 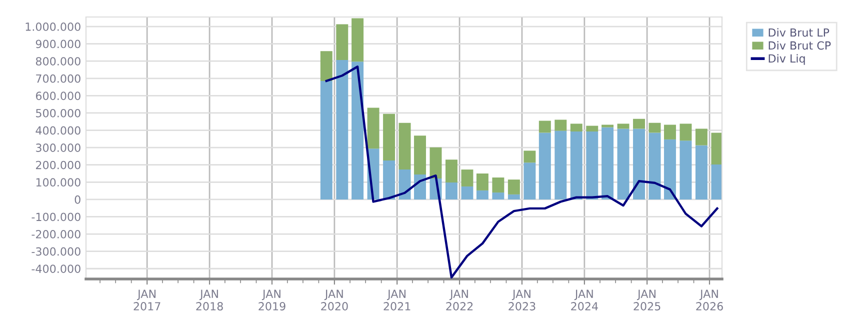 I want to click on y-tick-label: -400.000, so click(x=56, y=269).